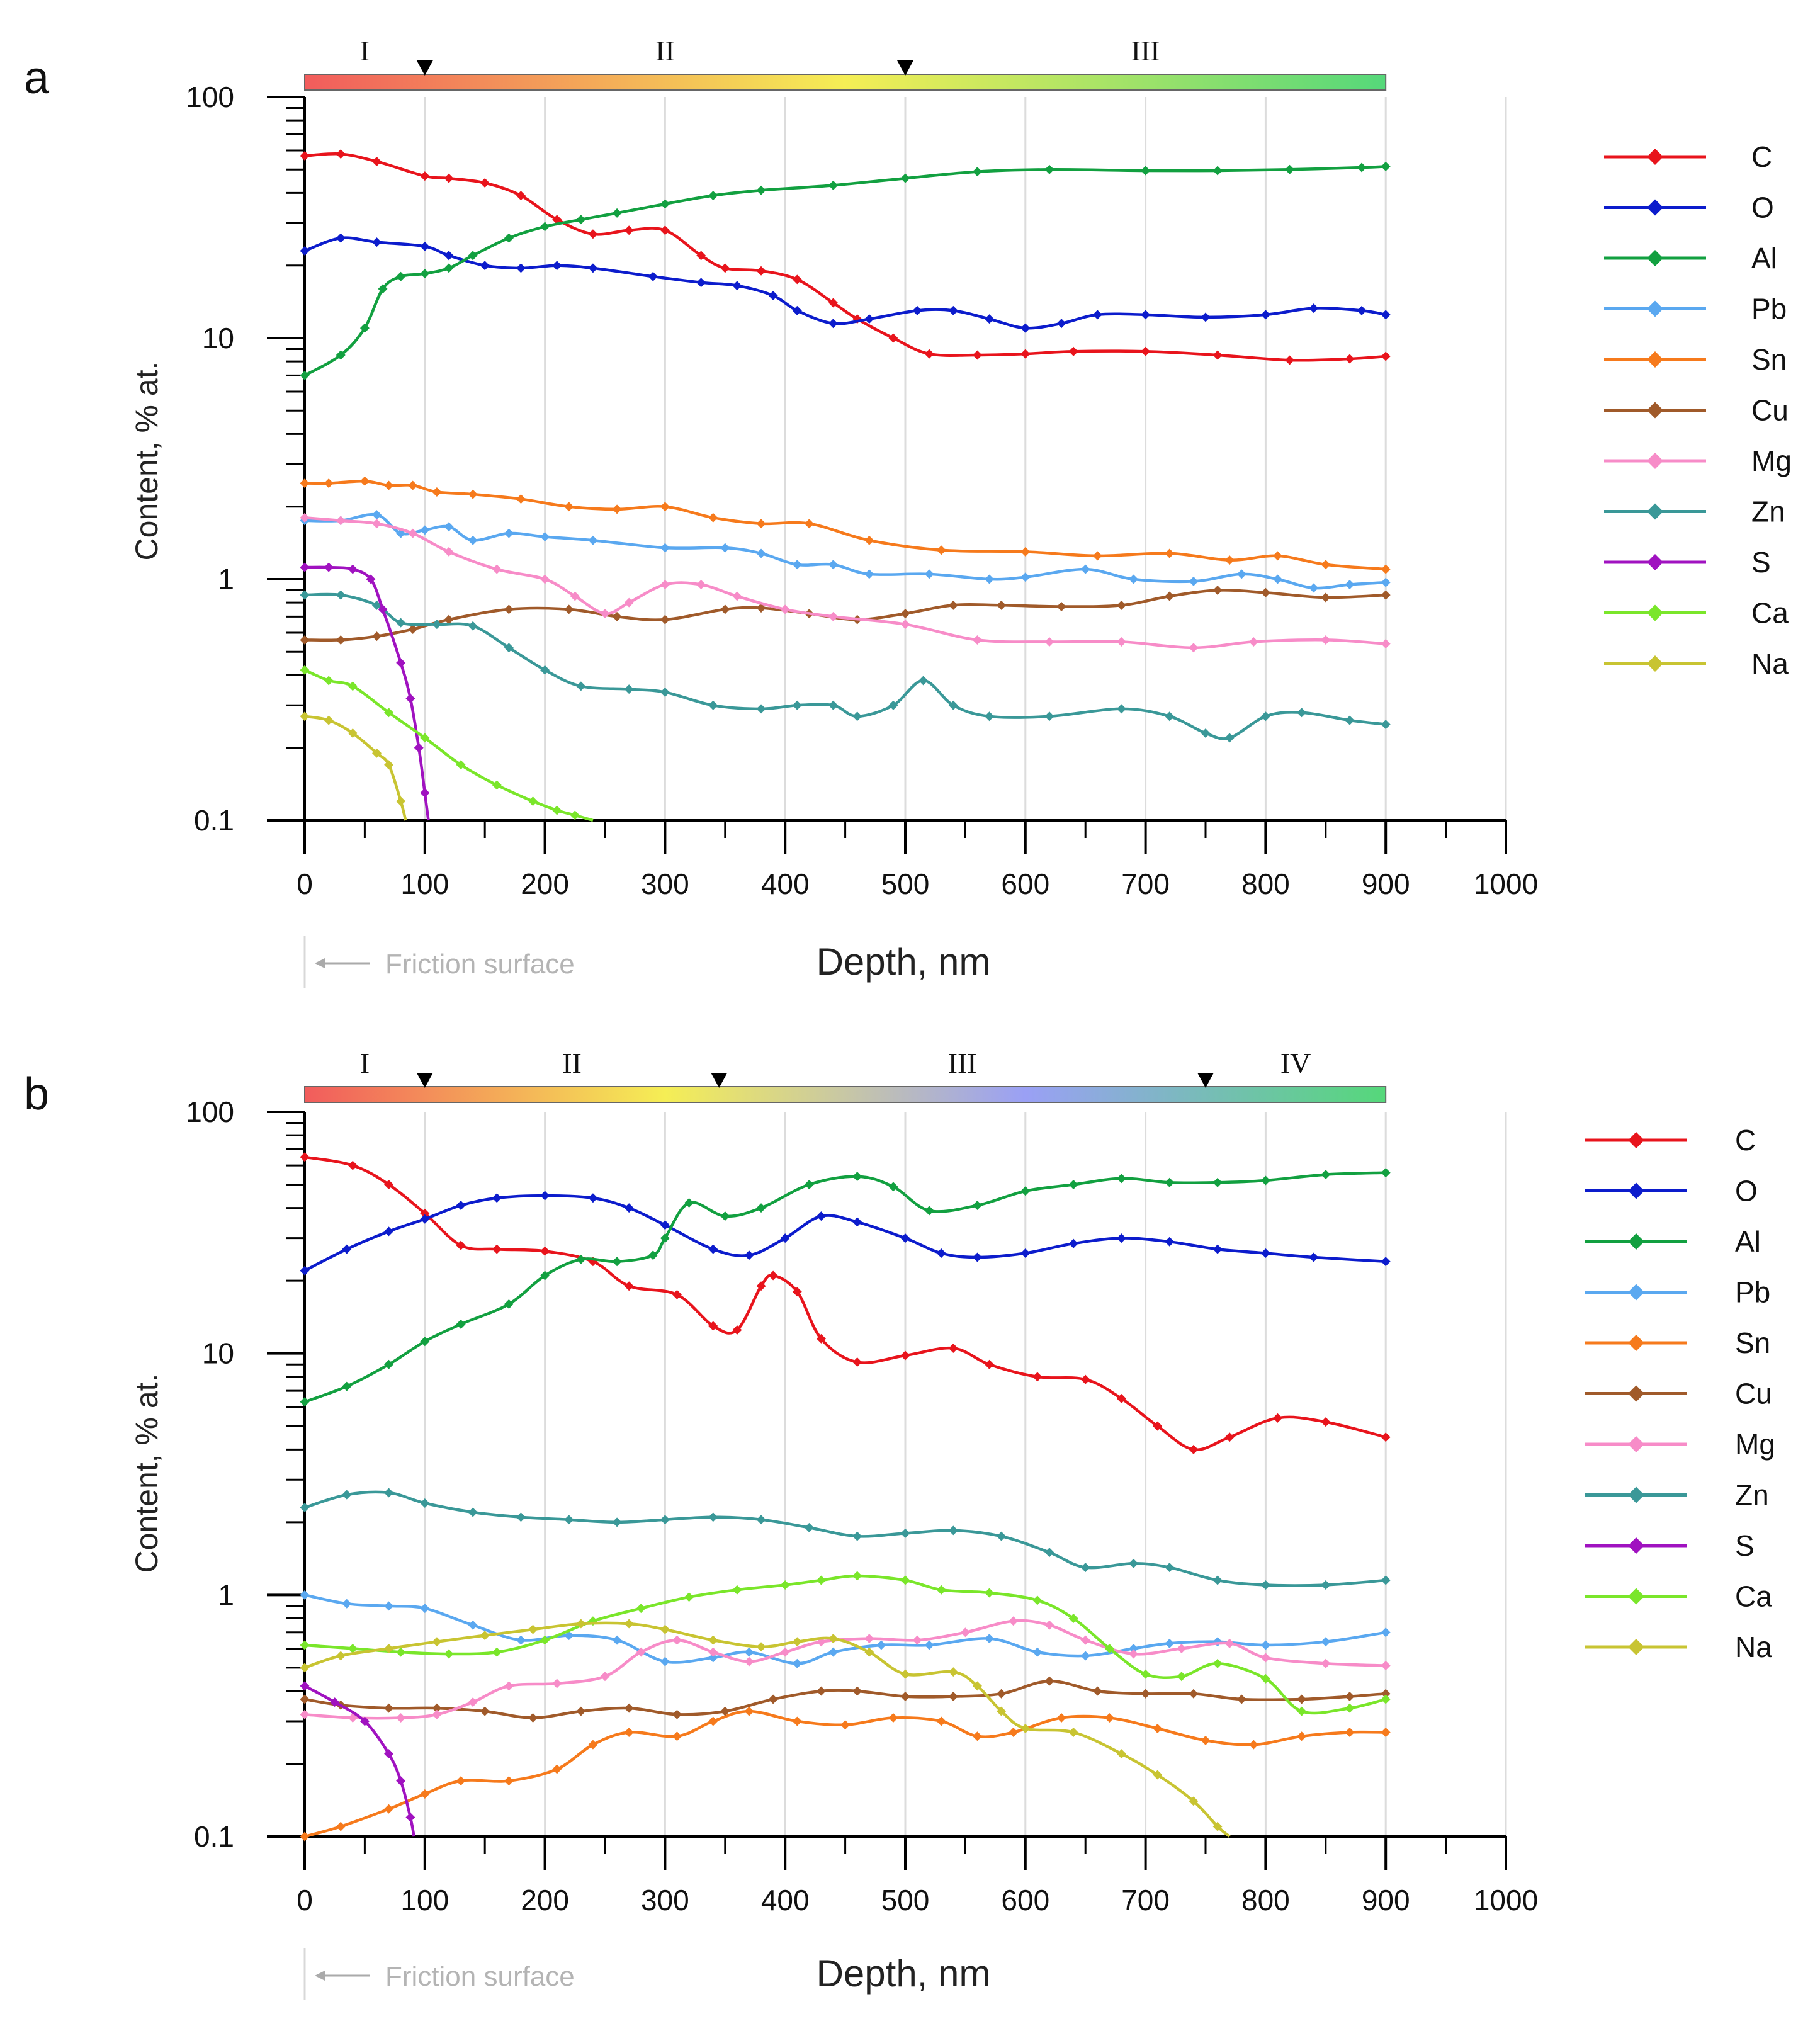 The height and width of the screenshot is (2026, 1820). I want to click on legend-label: Al, so click(1748, 1241).